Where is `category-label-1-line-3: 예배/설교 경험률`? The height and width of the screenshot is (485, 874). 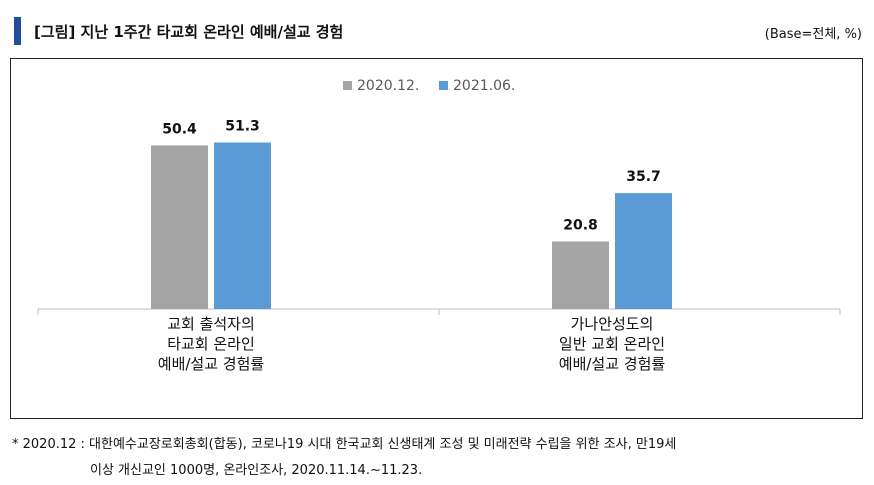
category-label-1-line-3: 예배/설교 경험률 is located at coordinates (211, 364).